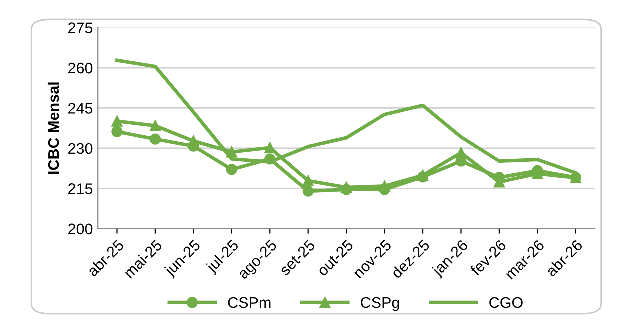 This screenshot has height=327, width=633. I want to click on y-tick-label: 200, so click(80, 229).